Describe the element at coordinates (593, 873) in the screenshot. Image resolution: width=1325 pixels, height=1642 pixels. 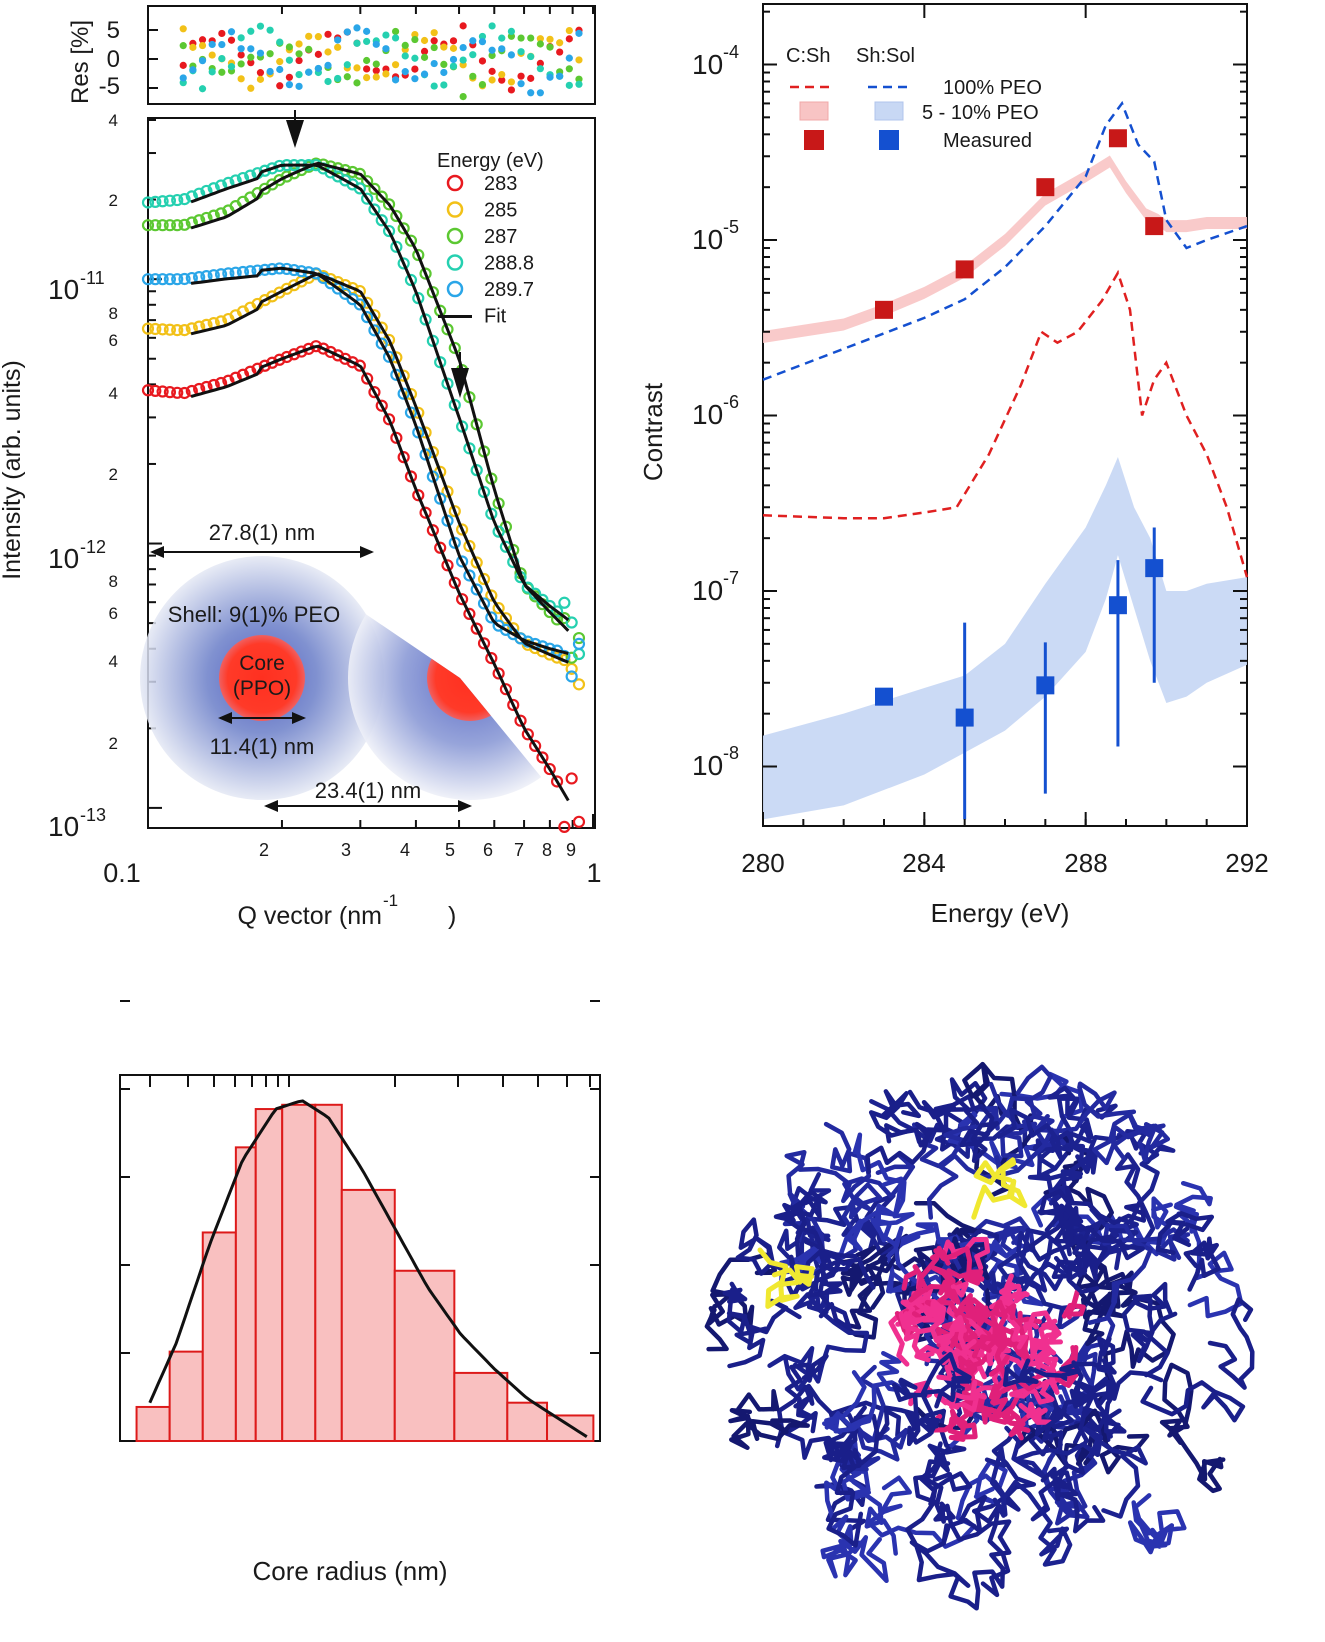
I see `saxs-xtick-1: 1` at that location.